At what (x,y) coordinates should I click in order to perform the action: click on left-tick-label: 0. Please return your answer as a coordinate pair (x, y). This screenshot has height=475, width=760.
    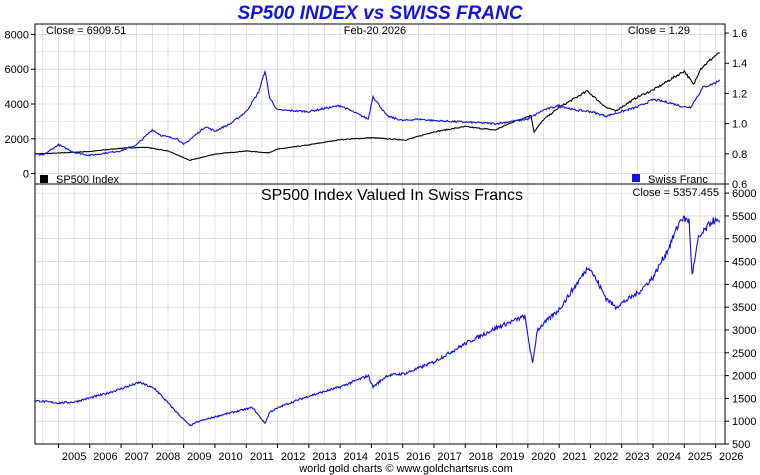
    Looking at the image, I should click on (26, 175).